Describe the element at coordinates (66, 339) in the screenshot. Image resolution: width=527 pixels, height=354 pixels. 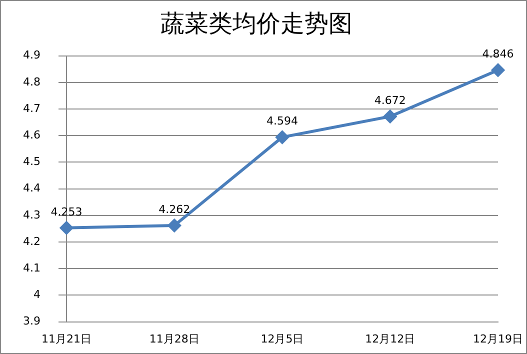
I see `x-tick-label: 11月21日` at that location.